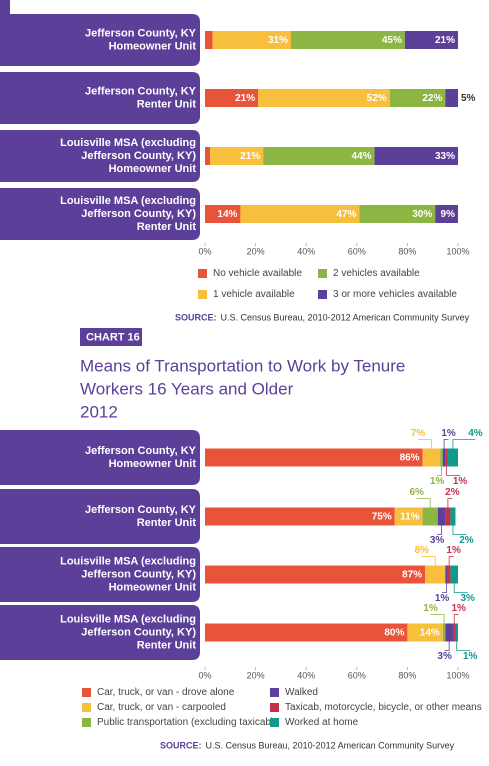 The width and height of the screenshot is (489, 766). I want to click on legend-label: 1 vehicle available, so click(254, 294).